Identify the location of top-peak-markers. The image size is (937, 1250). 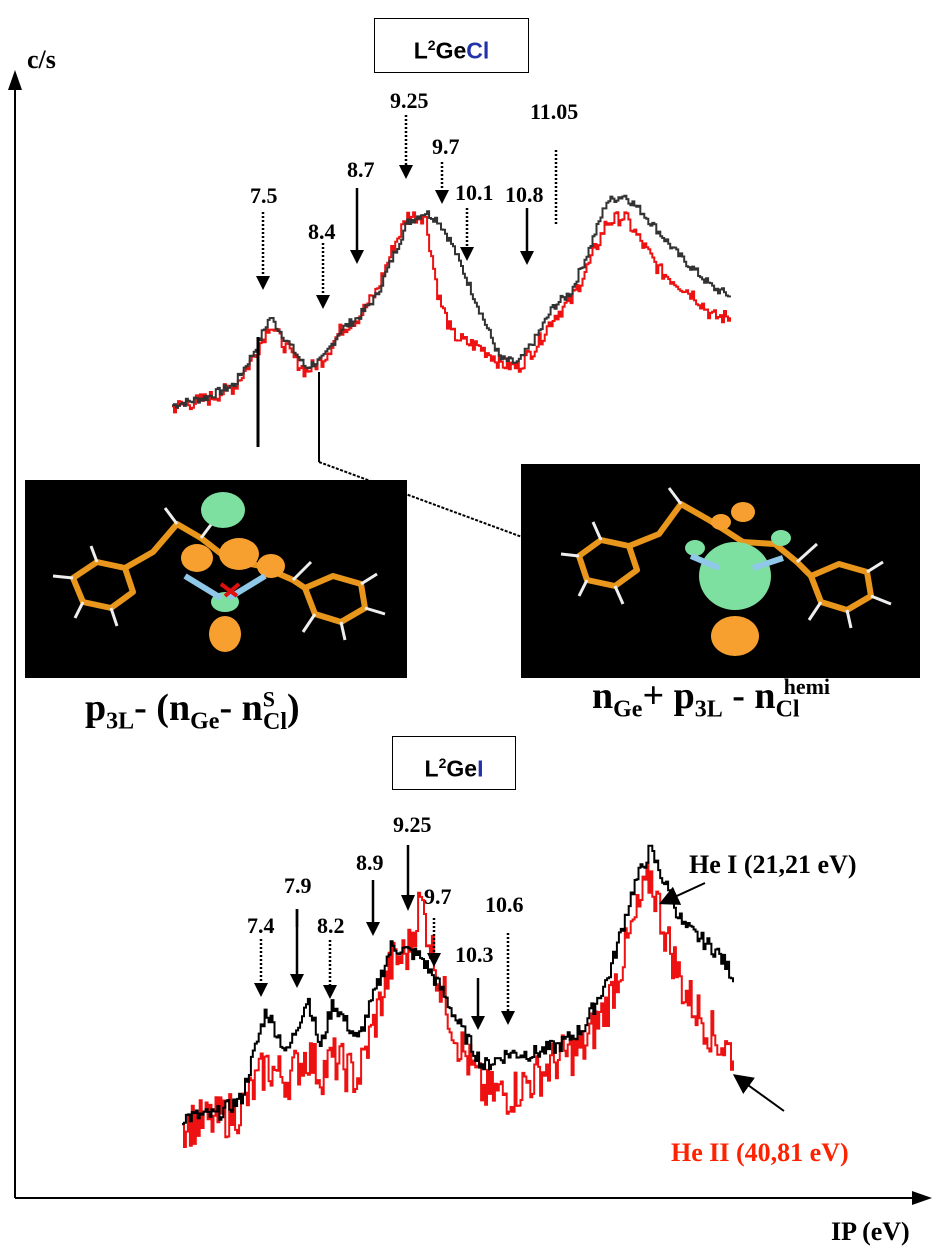
(407, 212).